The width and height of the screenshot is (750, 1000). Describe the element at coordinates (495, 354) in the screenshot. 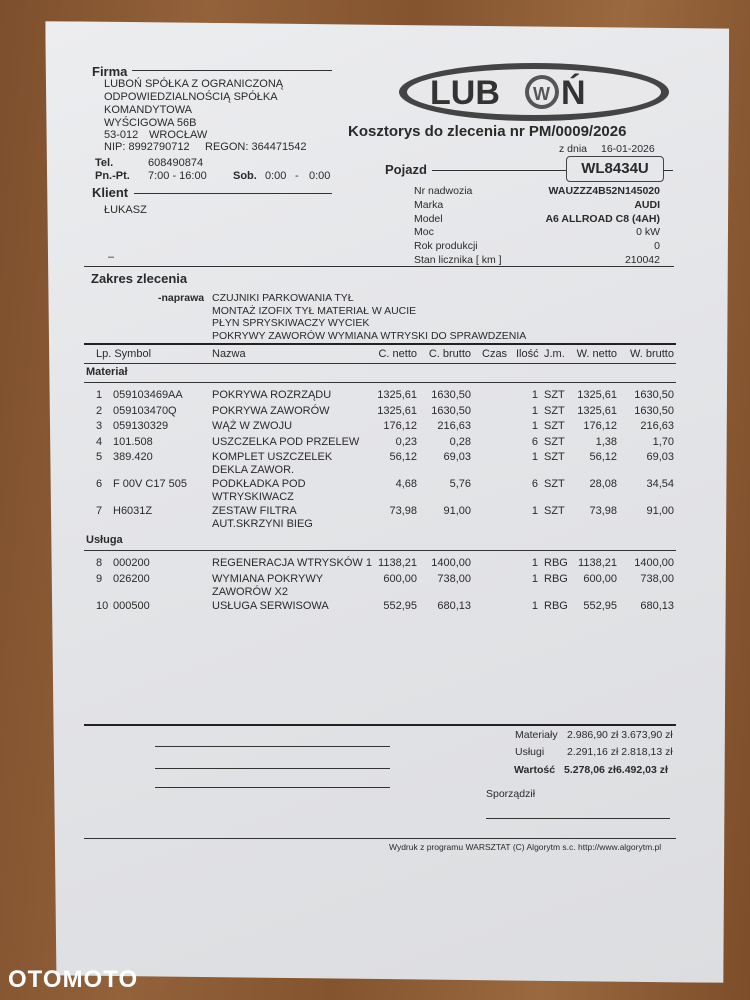

I see `header-czas: Czas` at that location.